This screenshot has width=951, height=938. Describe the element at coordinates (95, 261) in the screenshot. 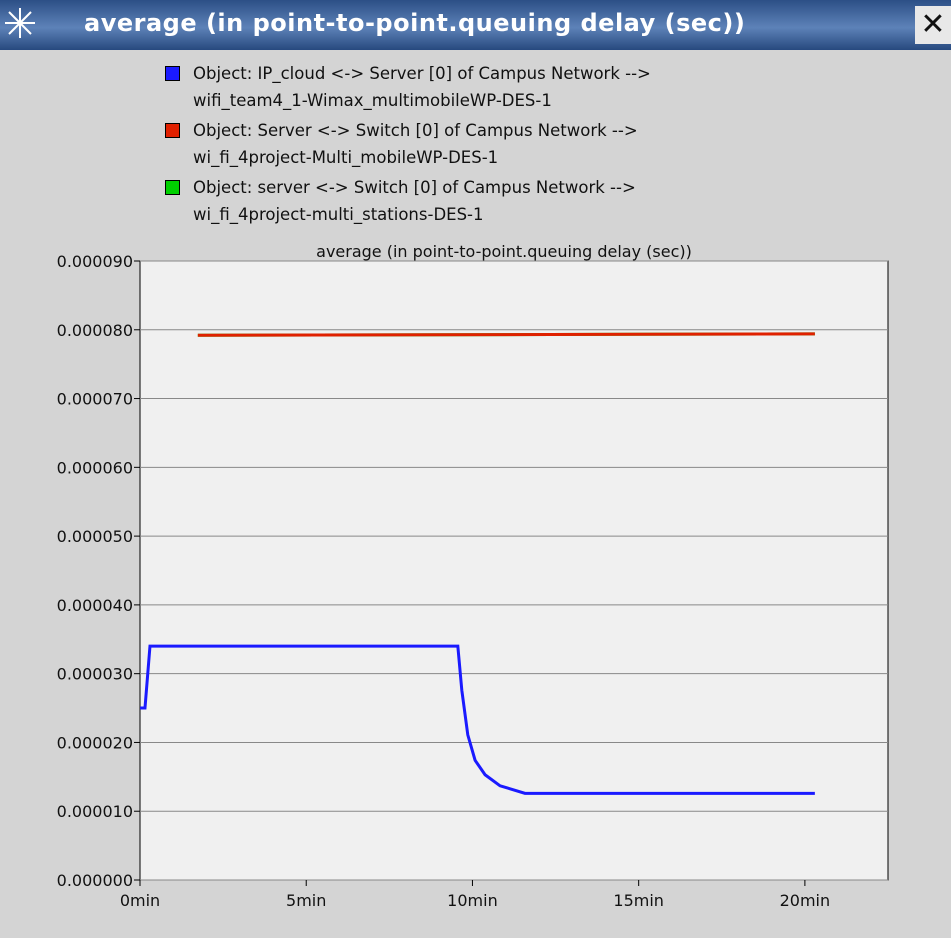

I see `y-tick-label: 0.000090` at that location.